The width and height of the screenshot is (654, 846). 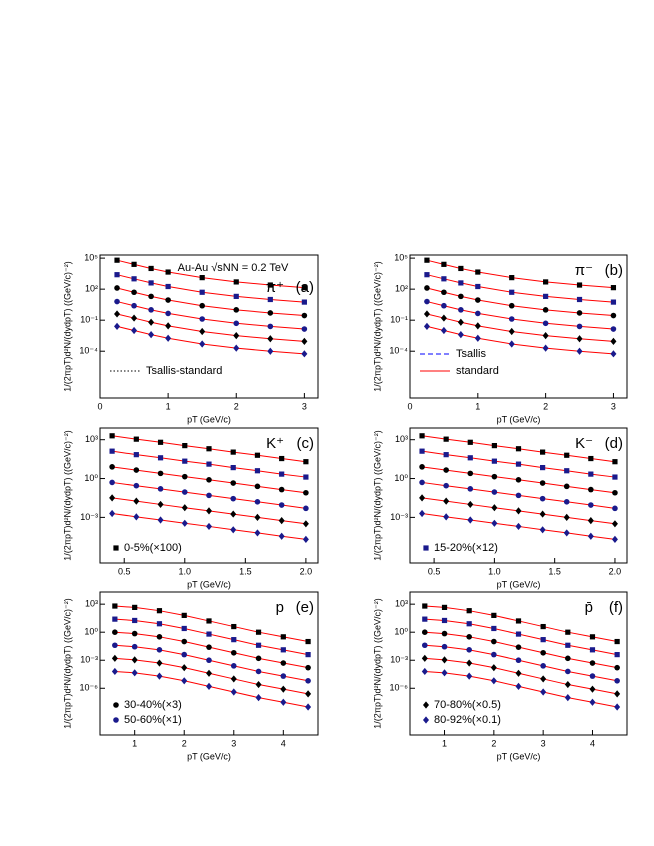 What do you see at coordinates (185, 571) in the screenshot?
I see `x-tick-label: 1.0` at bounding box center [185, 571].